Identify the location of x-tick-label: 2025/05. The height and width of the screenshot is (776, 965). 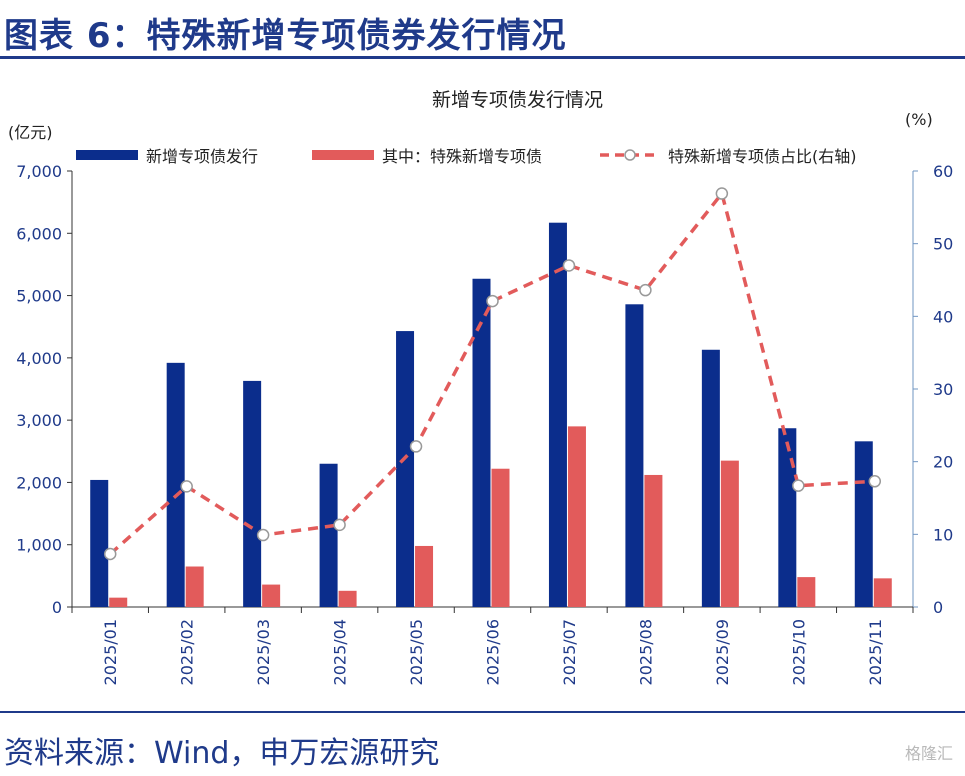
(416, 652).